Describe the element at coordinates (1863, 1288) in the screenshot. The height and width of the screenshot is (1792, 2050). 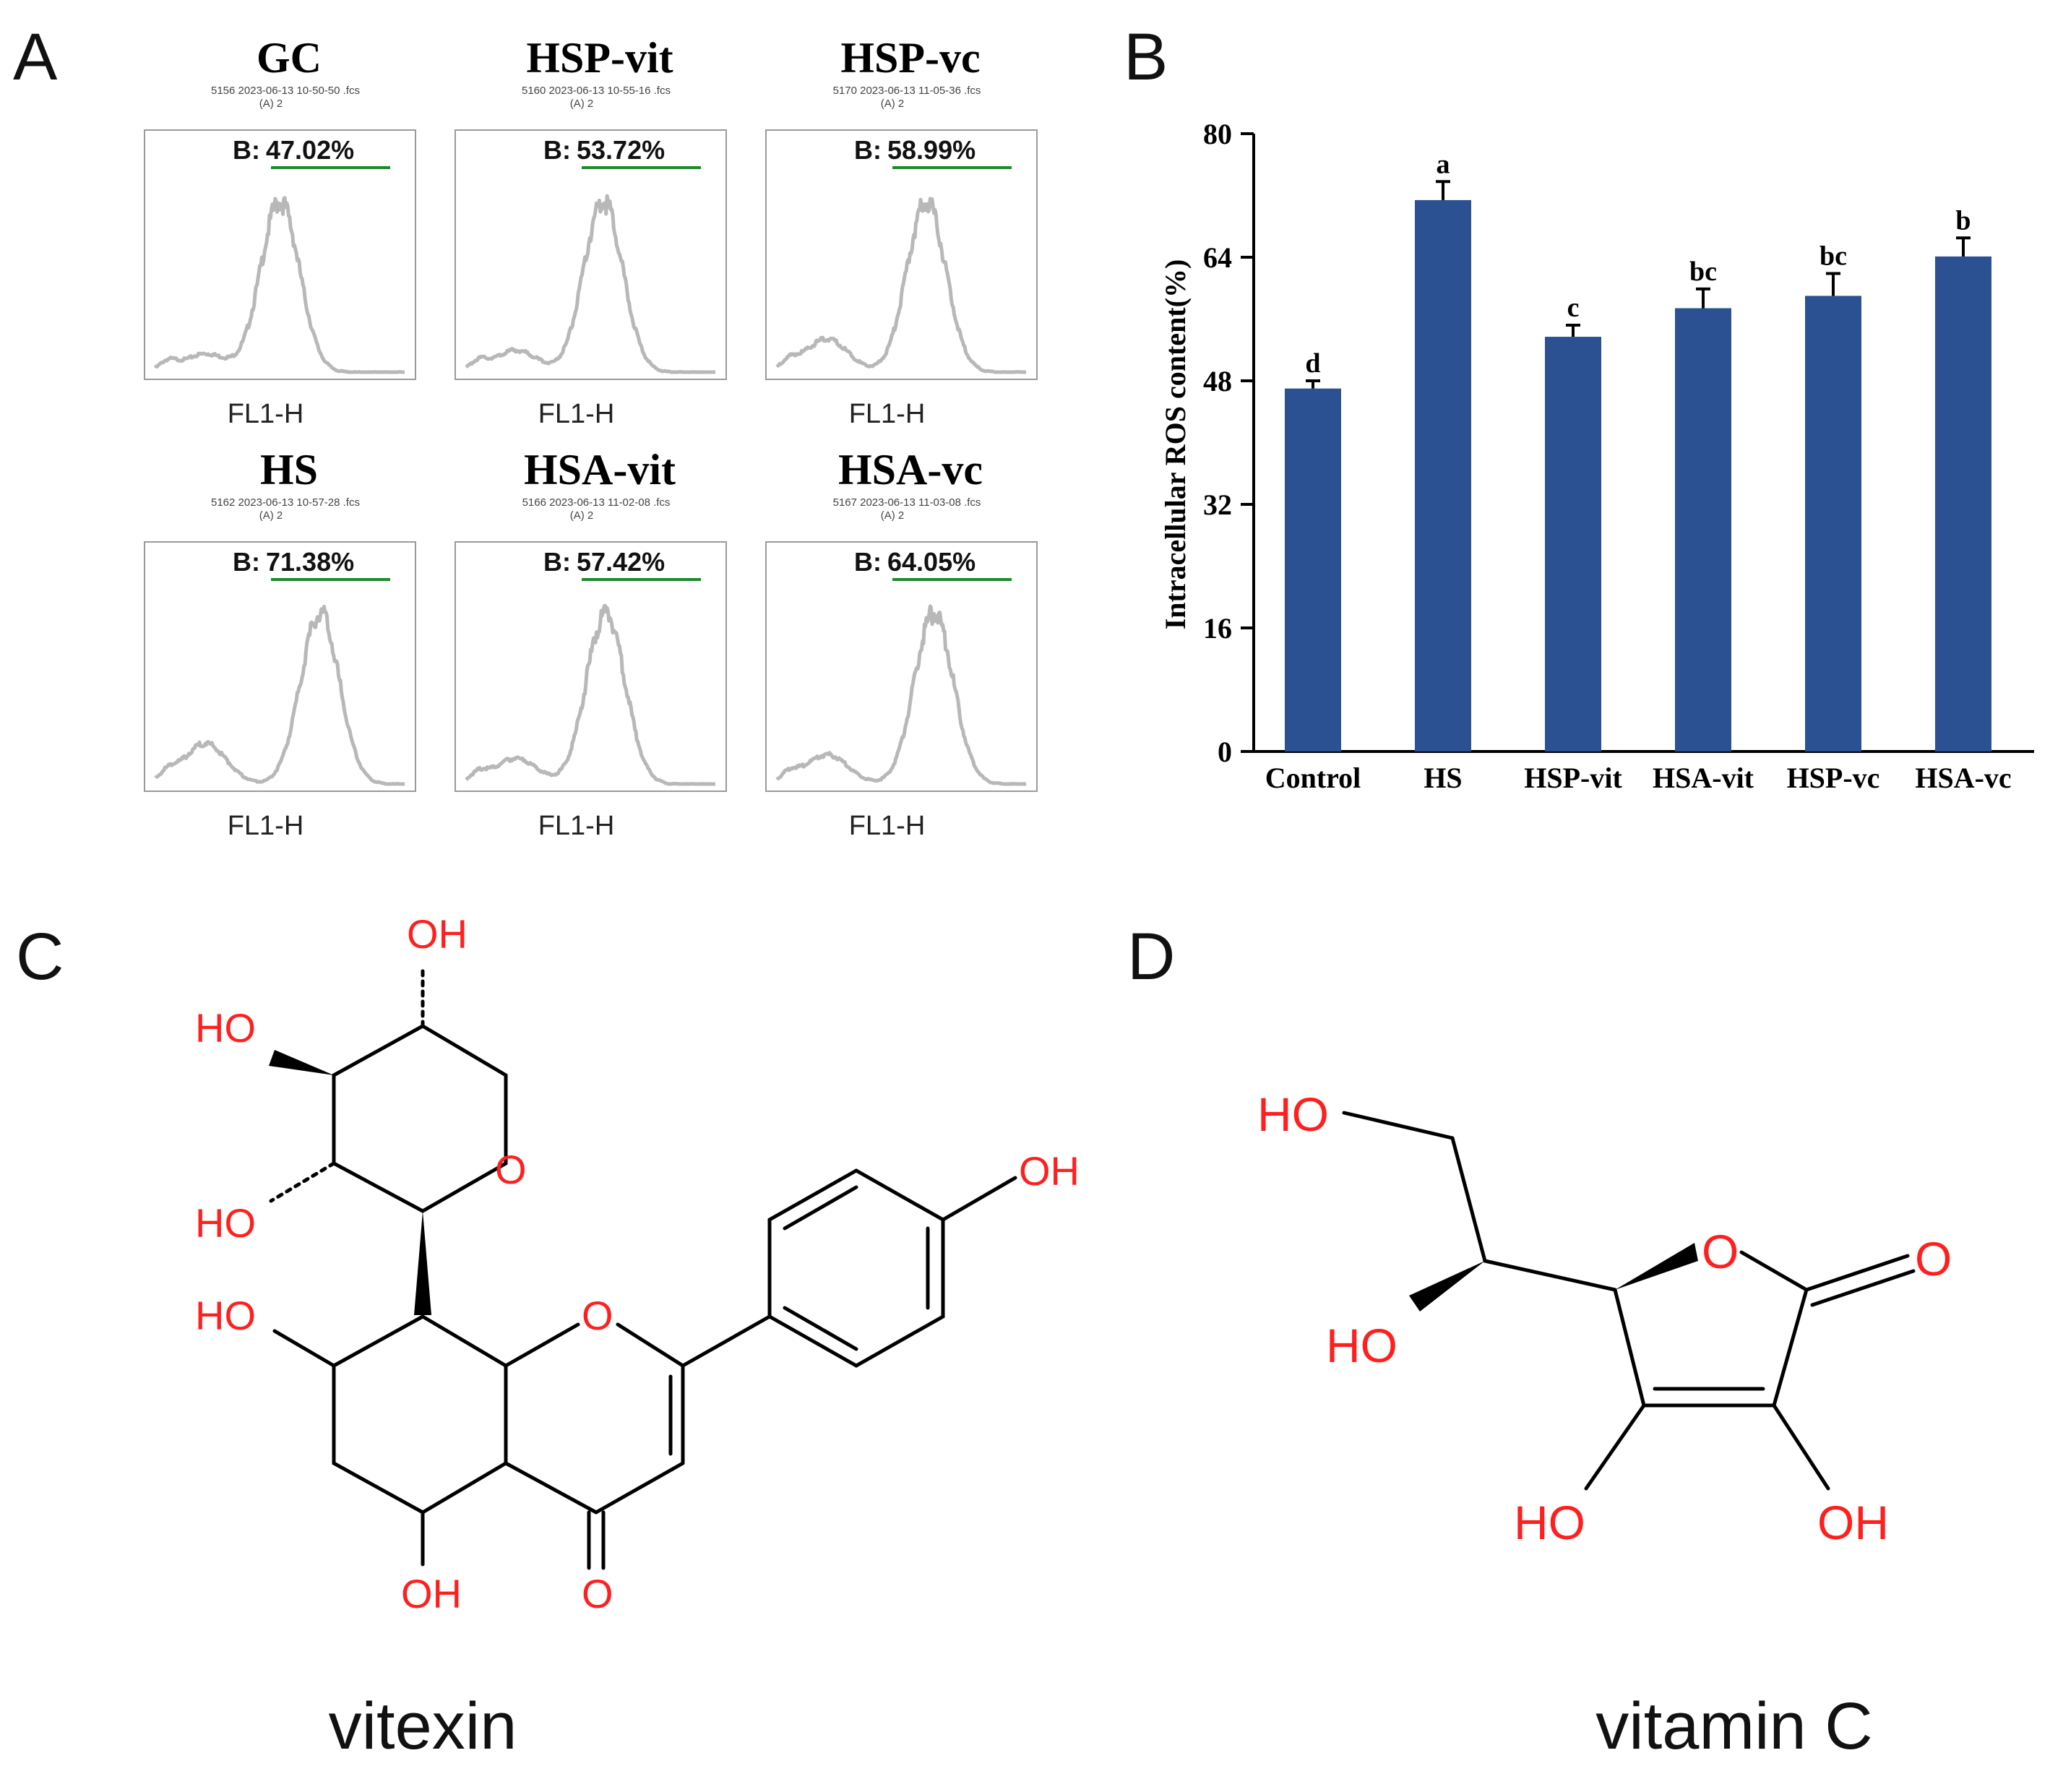
I see `c-o-double-b` at that location.